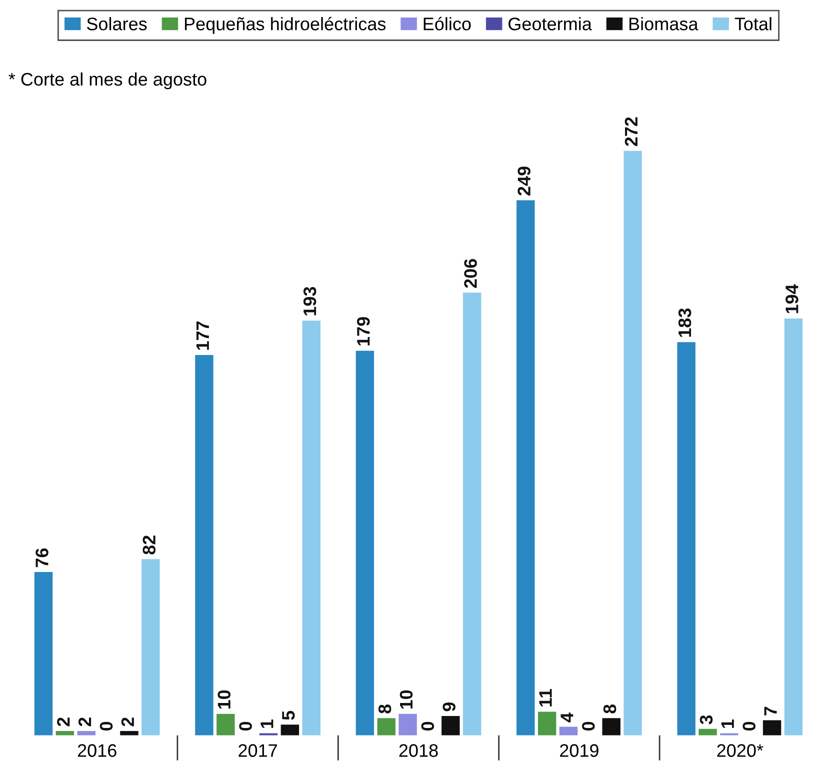  I want to click on data-label: 82, so click(149, 545).